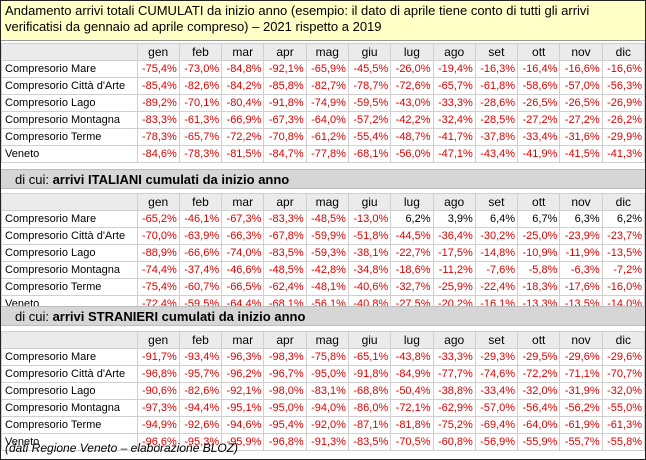 The width and height of the screenshot is (646, 460). What do you see at coordinates (454, 137) in the screenshot?
I see `value-cell: -41,7%` at bounding box center [454, 137].